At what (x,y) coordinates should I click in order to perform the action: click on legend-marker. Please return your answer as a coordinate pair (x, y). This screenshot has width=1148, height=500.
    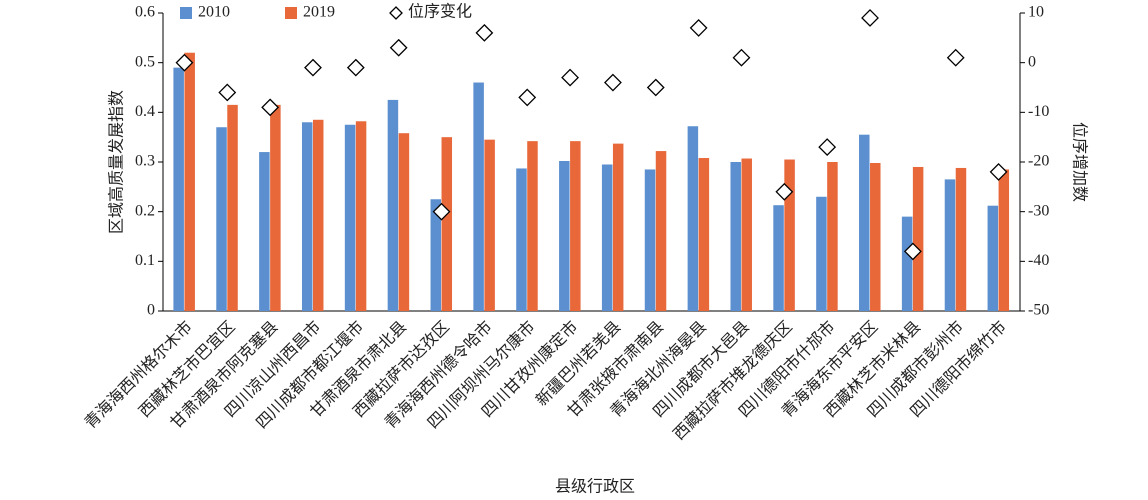
    Looking at the image, I should click on (396, 13).